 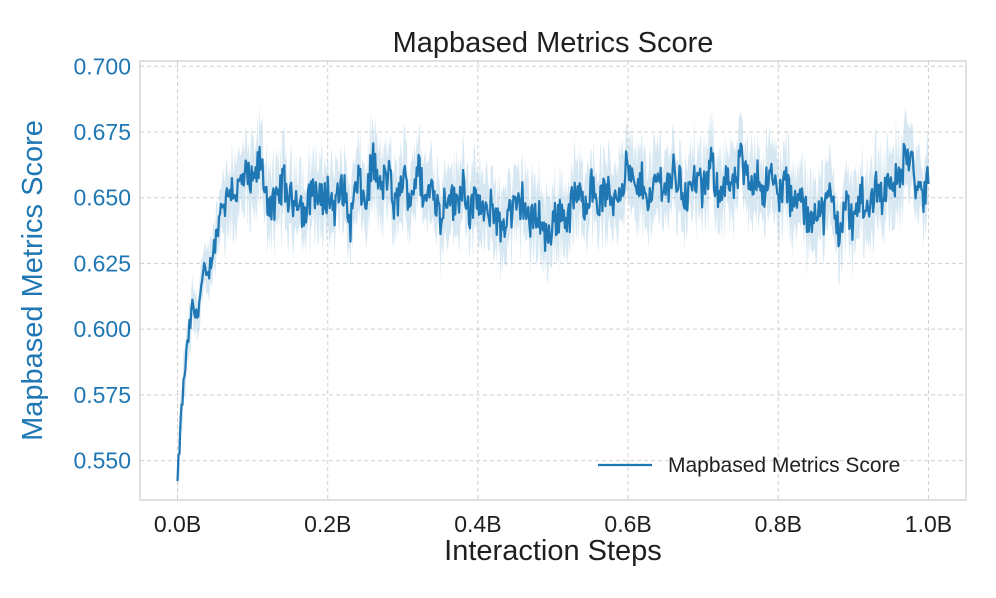 I want to click on legend: Mapbased Metrics Score, so click(x=749, y=465).